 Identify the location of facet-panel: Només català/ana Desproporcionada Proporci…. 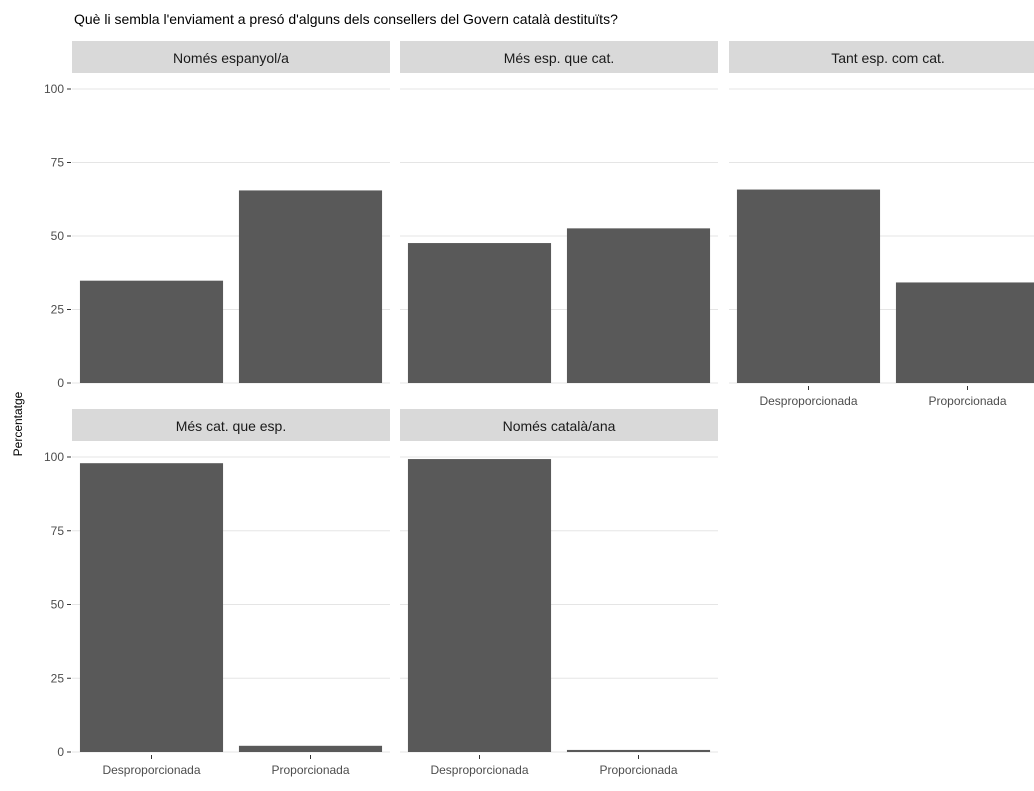
(559, 593).